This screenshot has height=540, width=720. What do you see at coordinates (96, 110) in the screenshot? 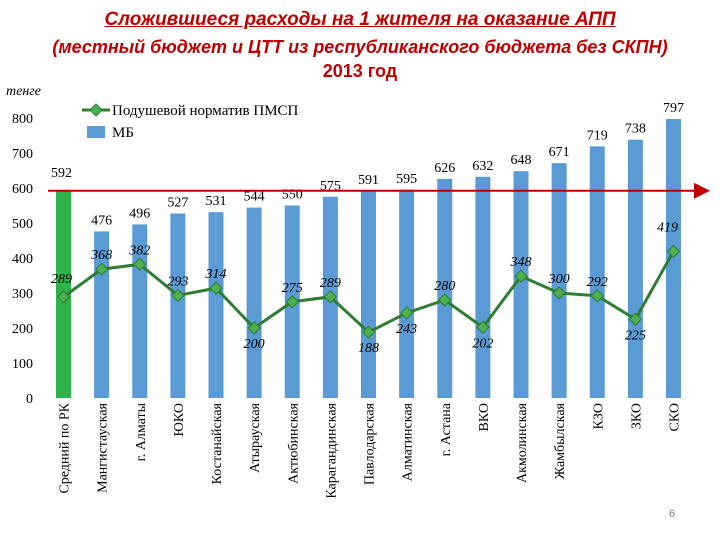
I see `legend-line-marker` at bounding box center [96, 110].